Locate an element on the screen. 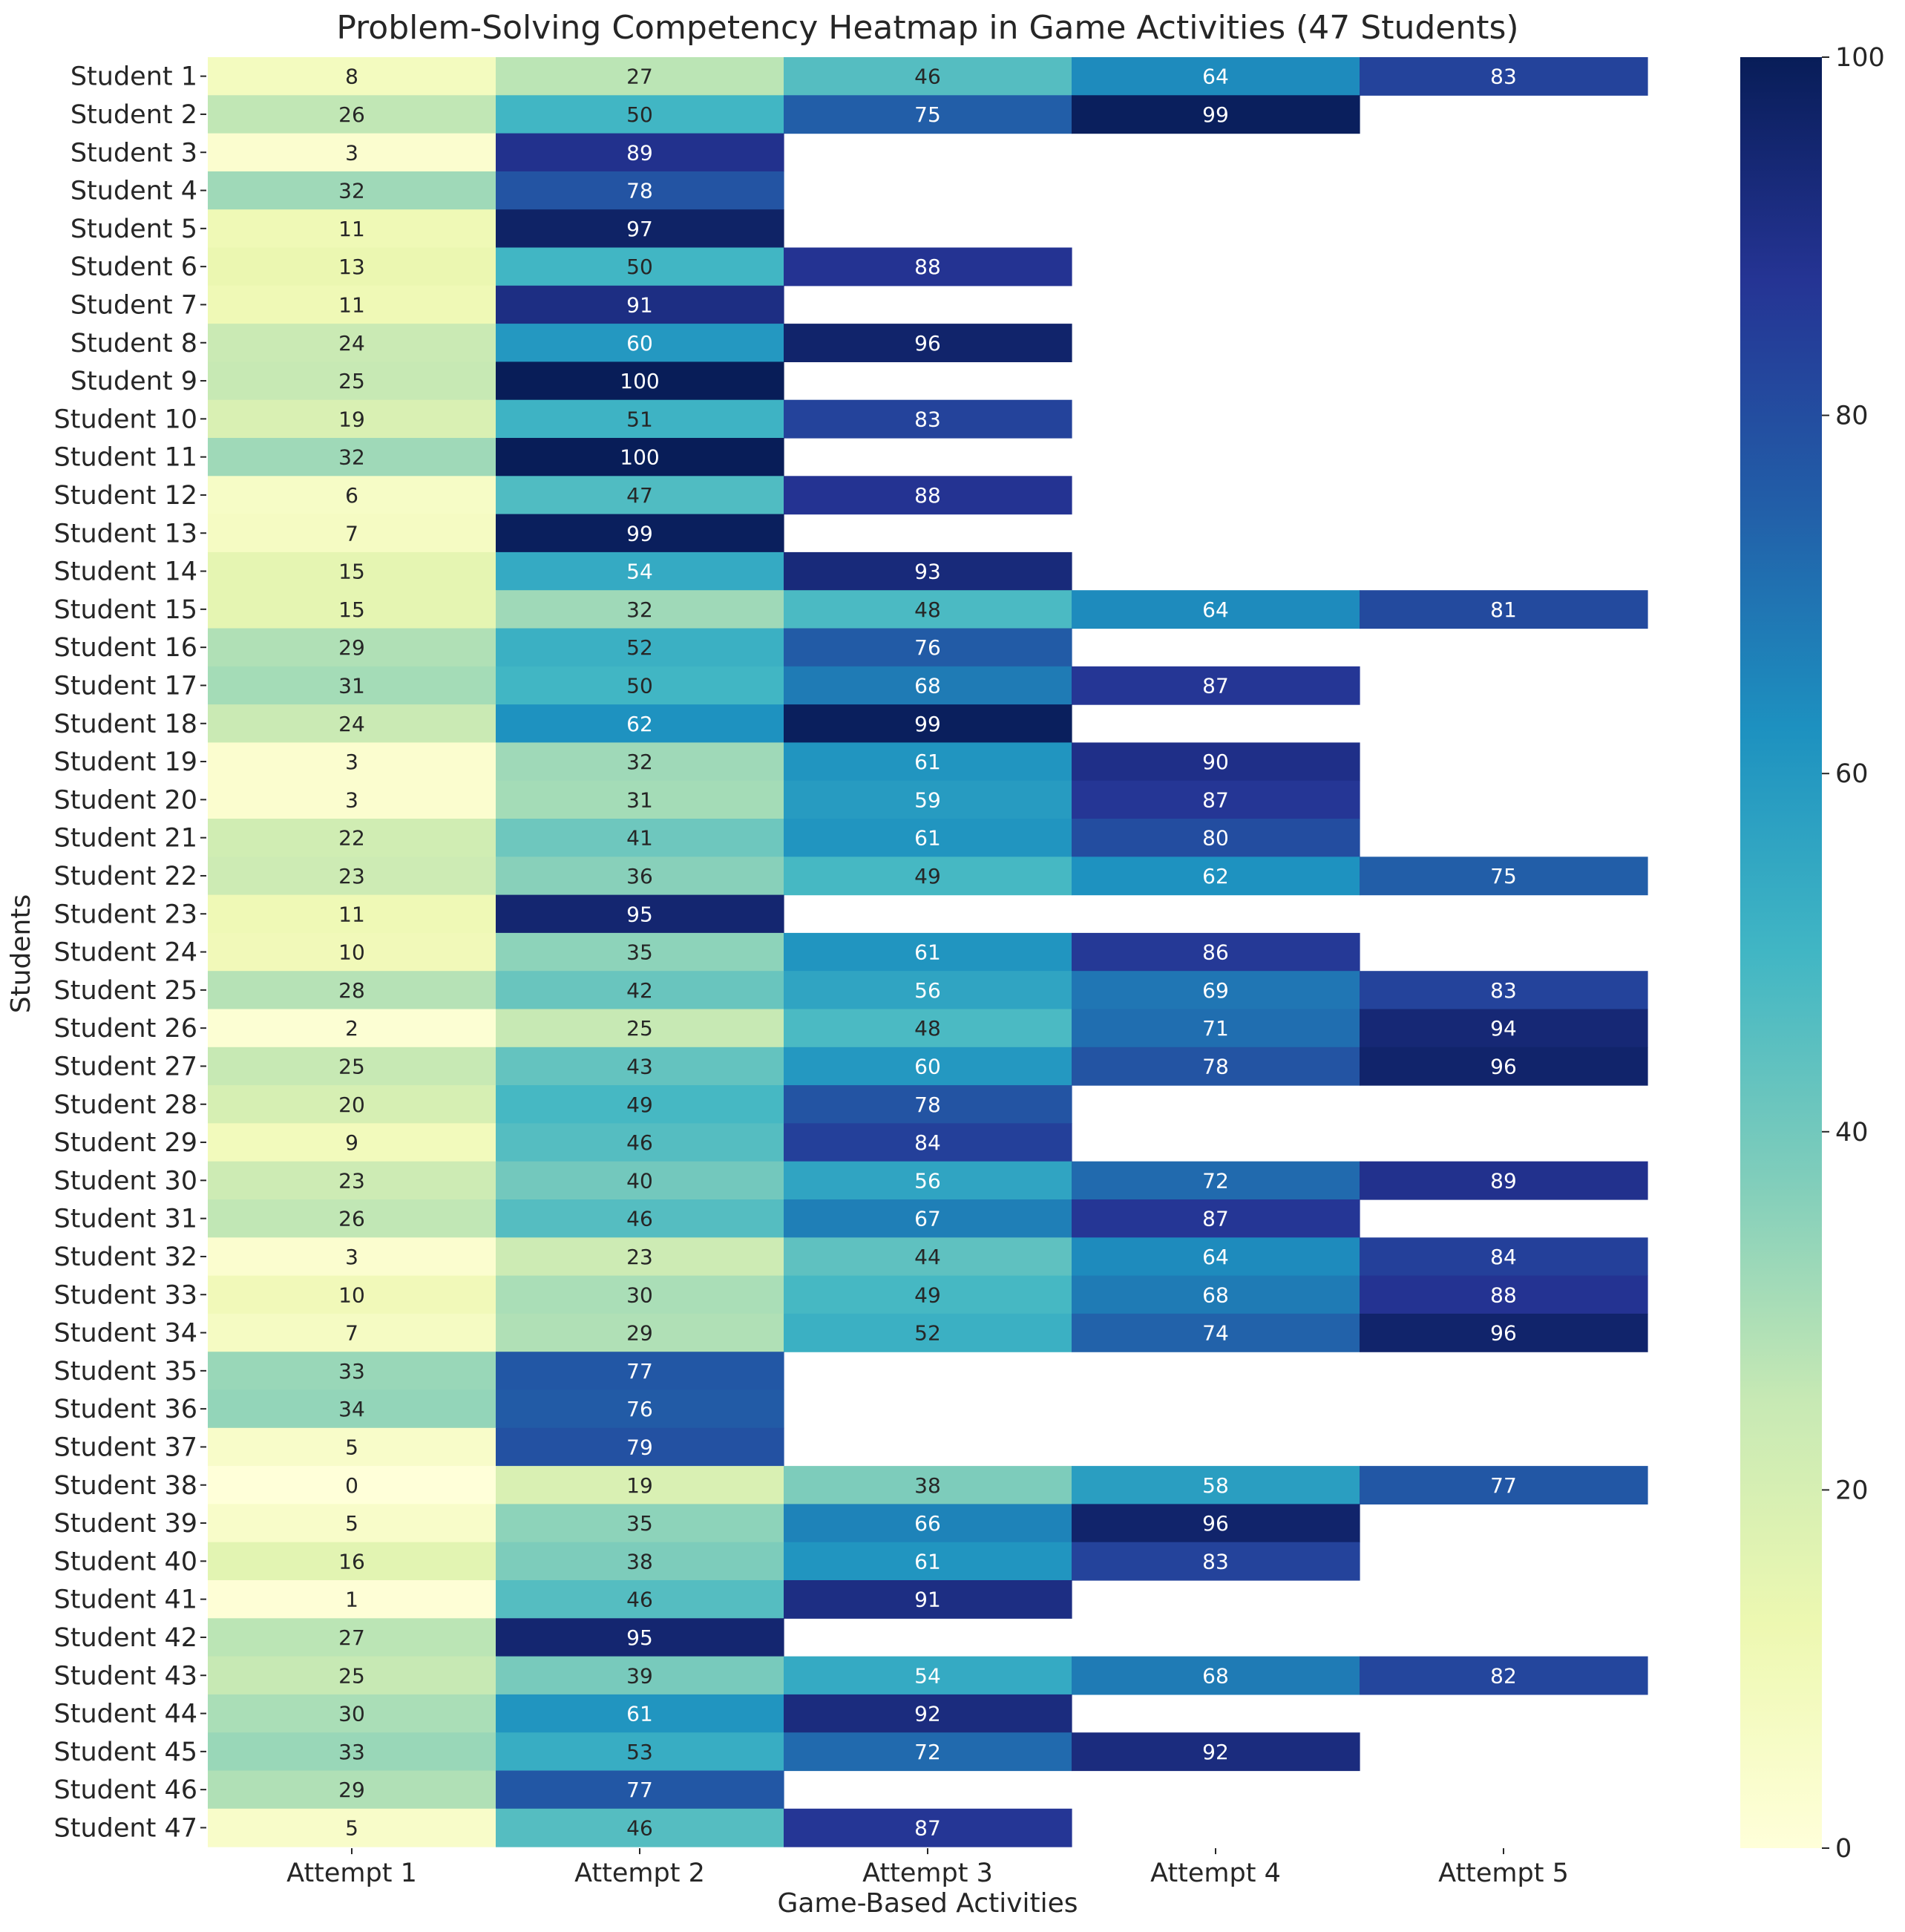 This screenshot has width=1905, height=1932. cell-value-label: 92 is located at coordinates (928, 1714).